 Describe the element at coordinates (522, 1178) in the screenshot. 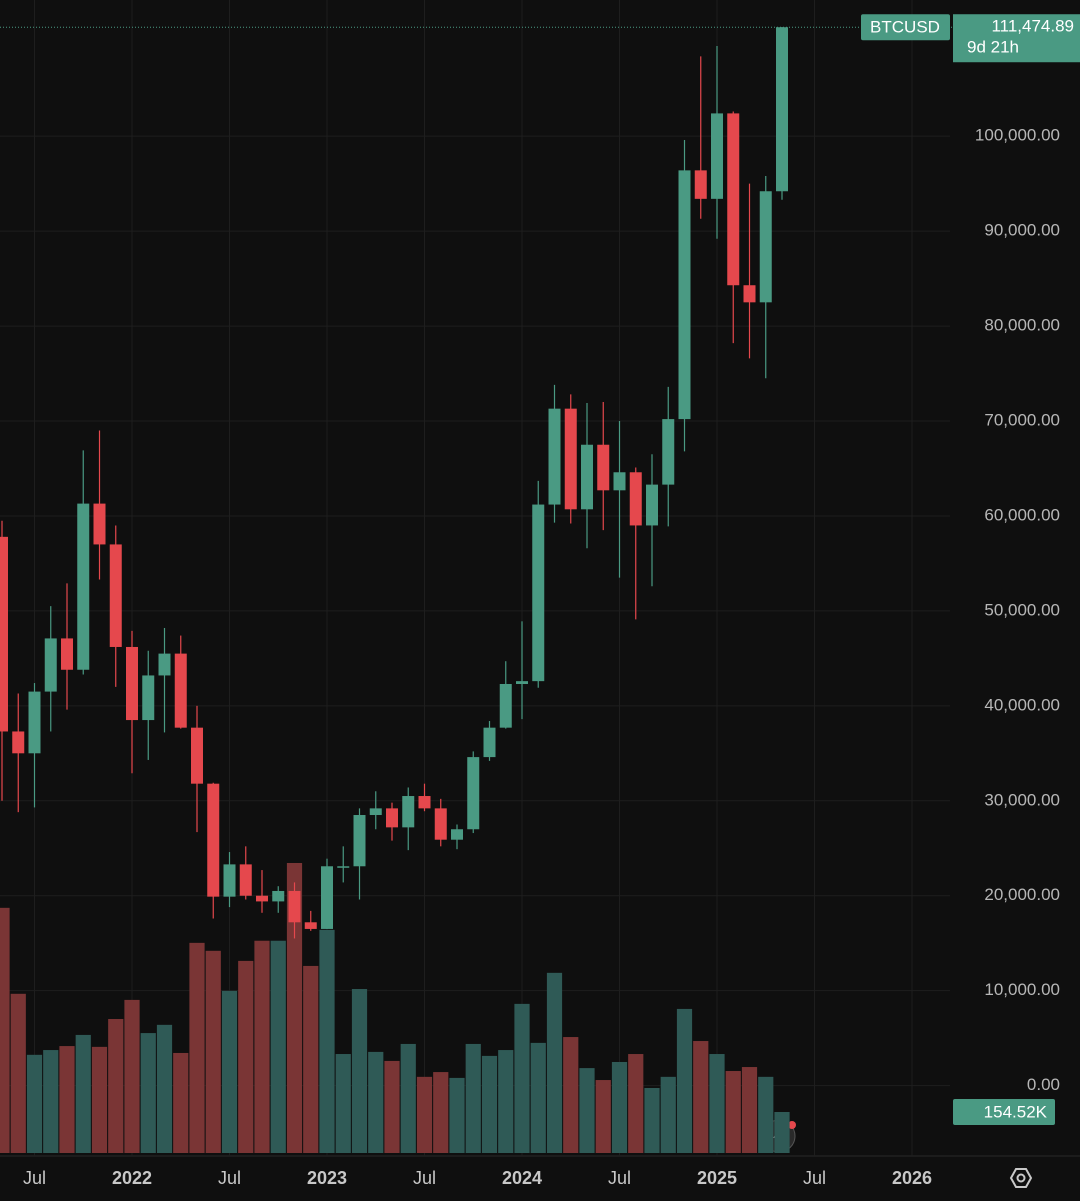

I see `x-tick-label: 2024` at that location.